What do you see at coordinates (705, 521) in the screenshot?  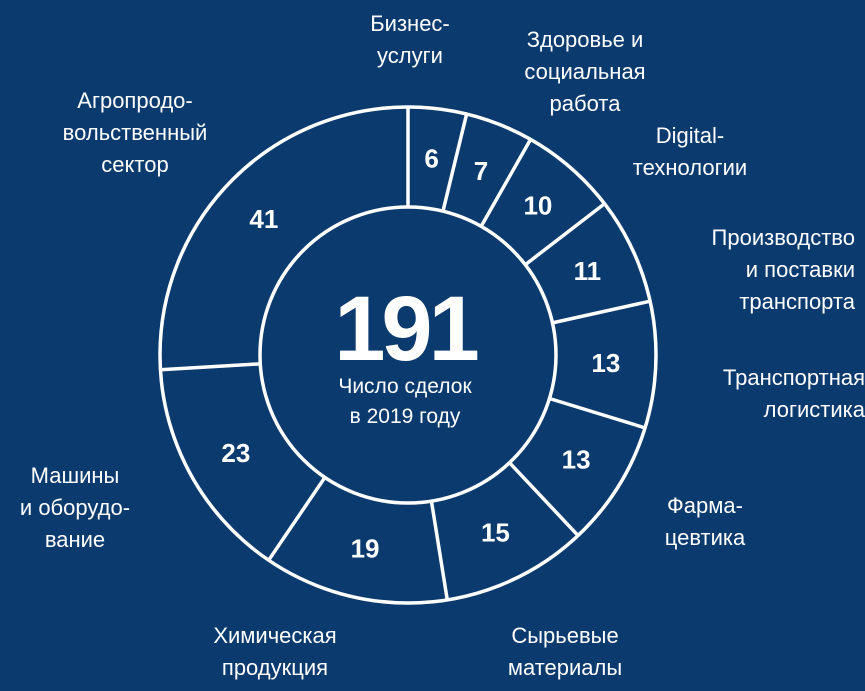 I see `category-label: Фарма- цевтика` at bounding box center [705, 521].